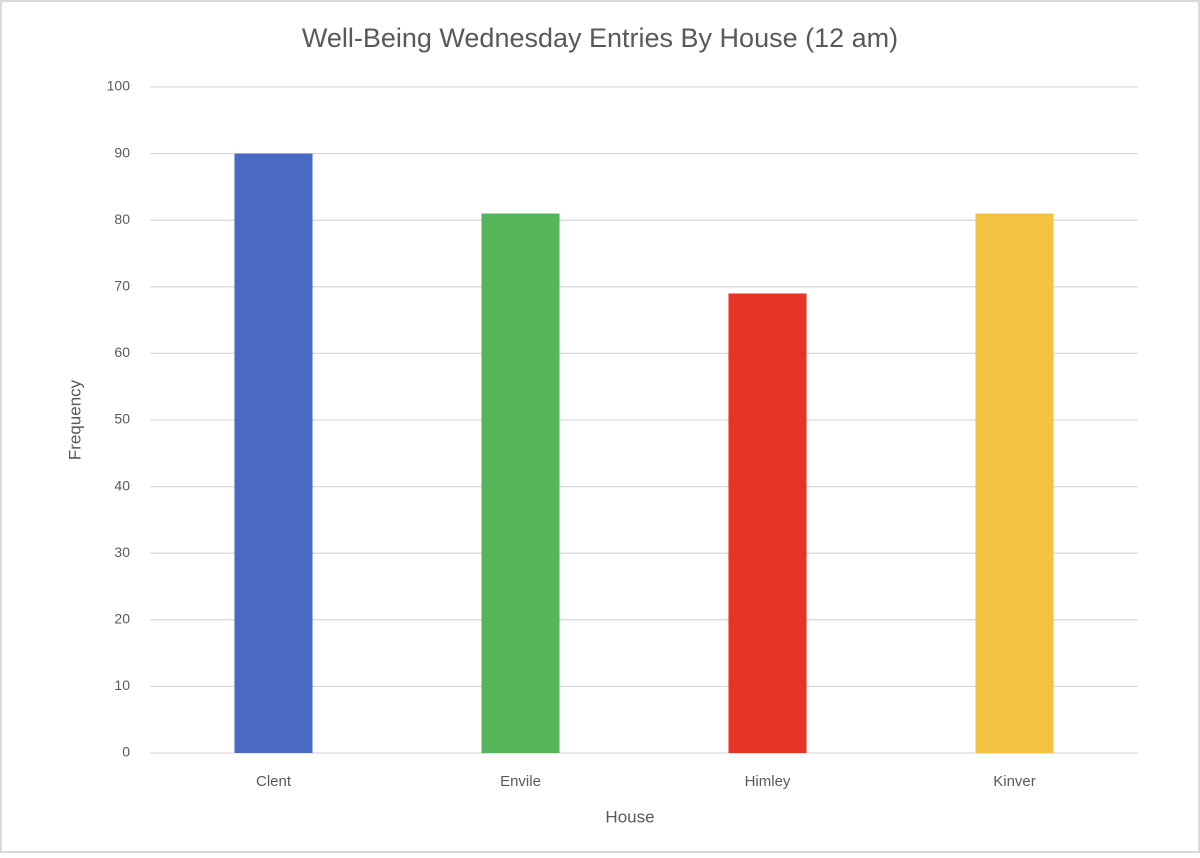 The image size is (1200, 858). What do you see at coordinates (126, 752) in the screenshot?
I see `y-tick-label: 0` at bounding box center [126, 752].